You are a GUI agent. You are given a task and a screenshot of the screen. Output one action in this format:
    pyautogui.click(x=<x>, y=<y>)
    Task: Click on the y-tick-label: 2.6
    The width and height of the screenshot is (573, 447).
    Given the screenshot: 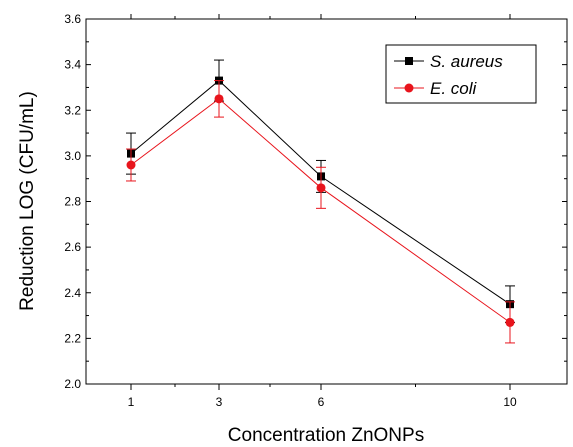 What is the action you would take?
    pyautogui.click(x=72, y=247)
    